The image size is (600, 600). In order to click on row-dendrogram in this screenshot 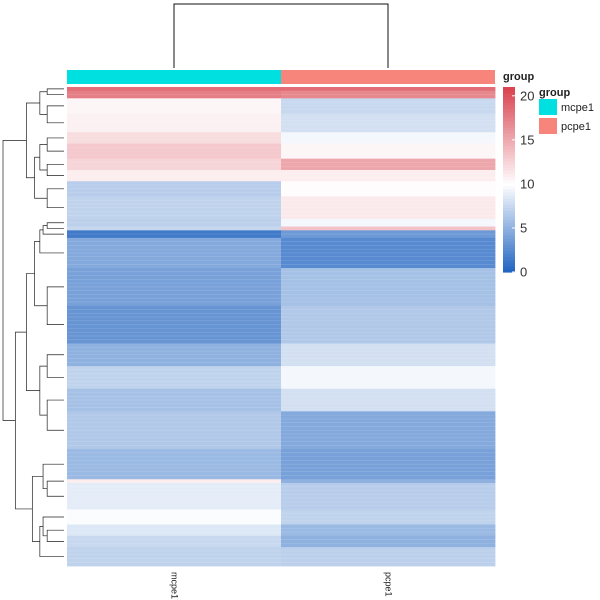, I will do `click(33, 322)`.